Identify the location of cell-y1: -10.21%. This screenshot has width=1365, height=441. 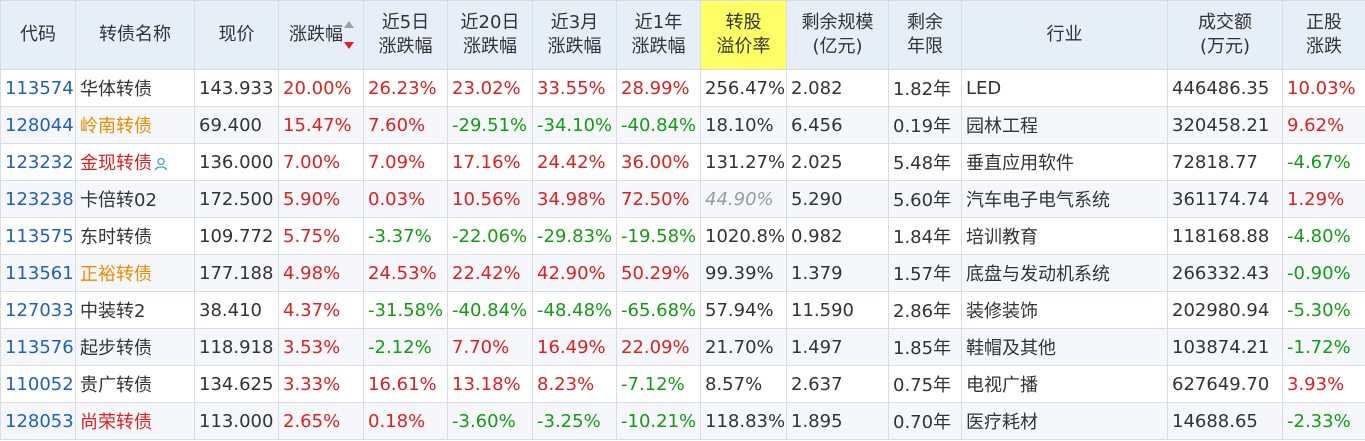
(658, 421).